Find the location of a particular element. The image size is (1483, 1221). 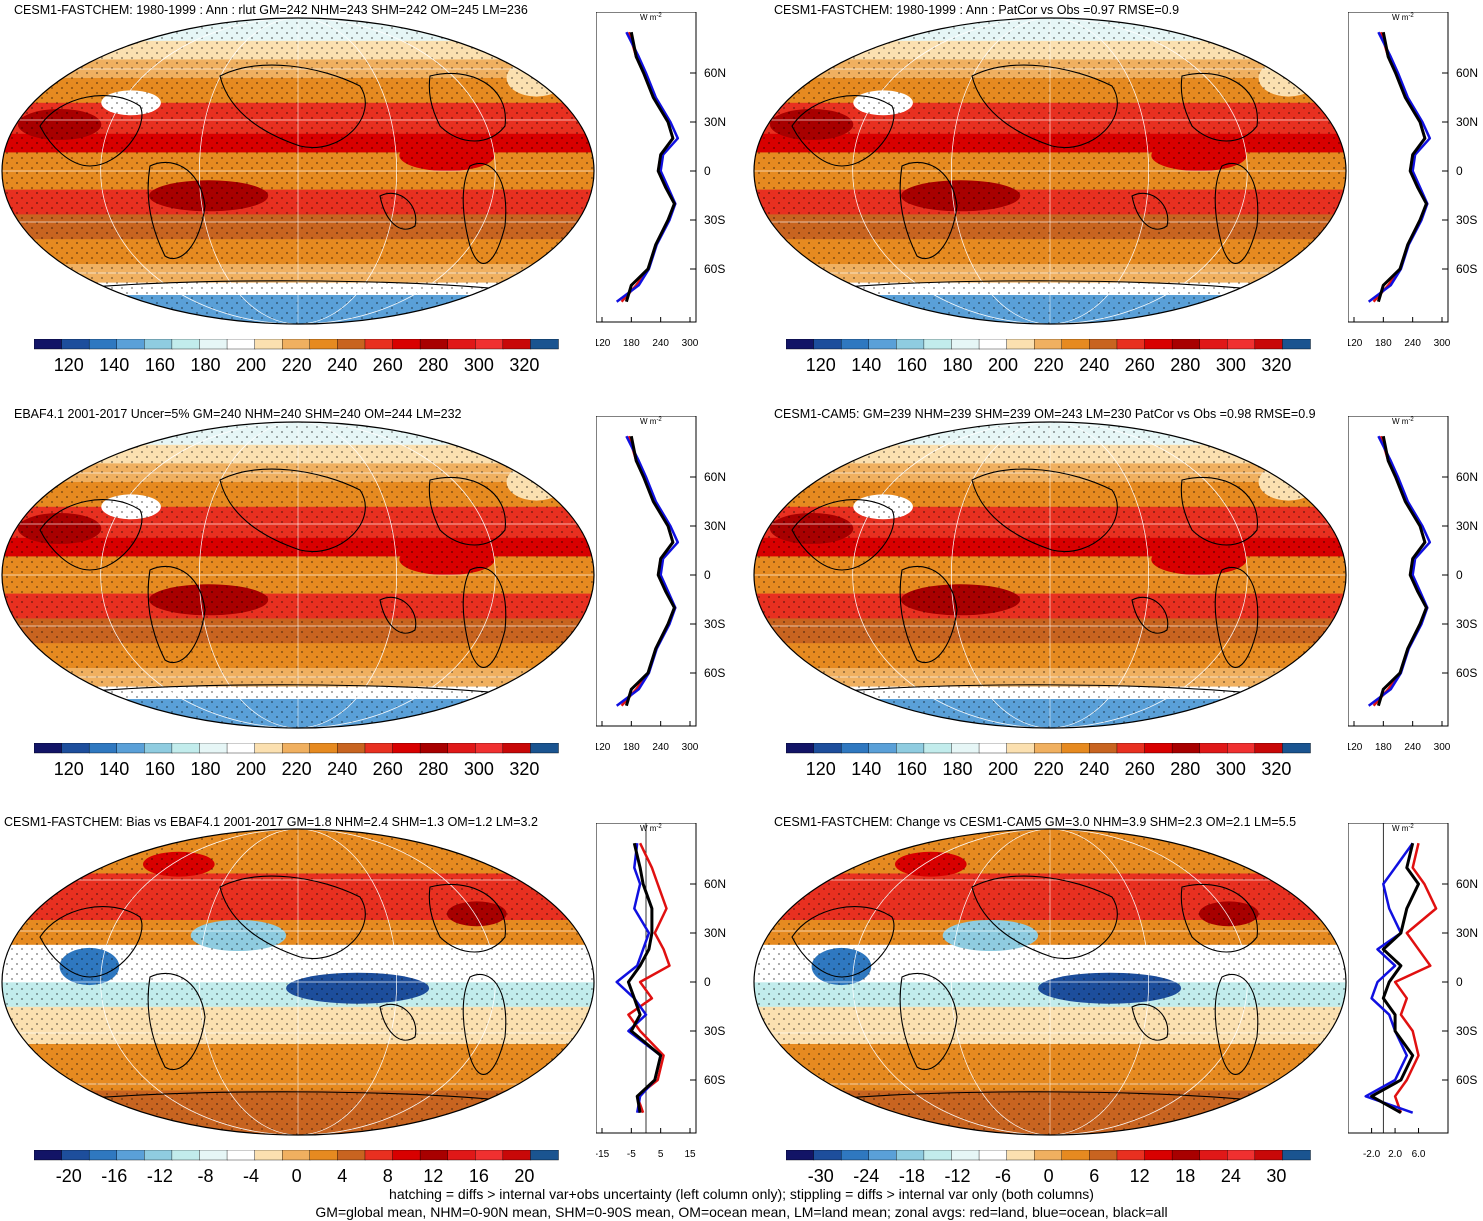

colorbar-tick-label: 260 is located at coordinates (1140, 365).